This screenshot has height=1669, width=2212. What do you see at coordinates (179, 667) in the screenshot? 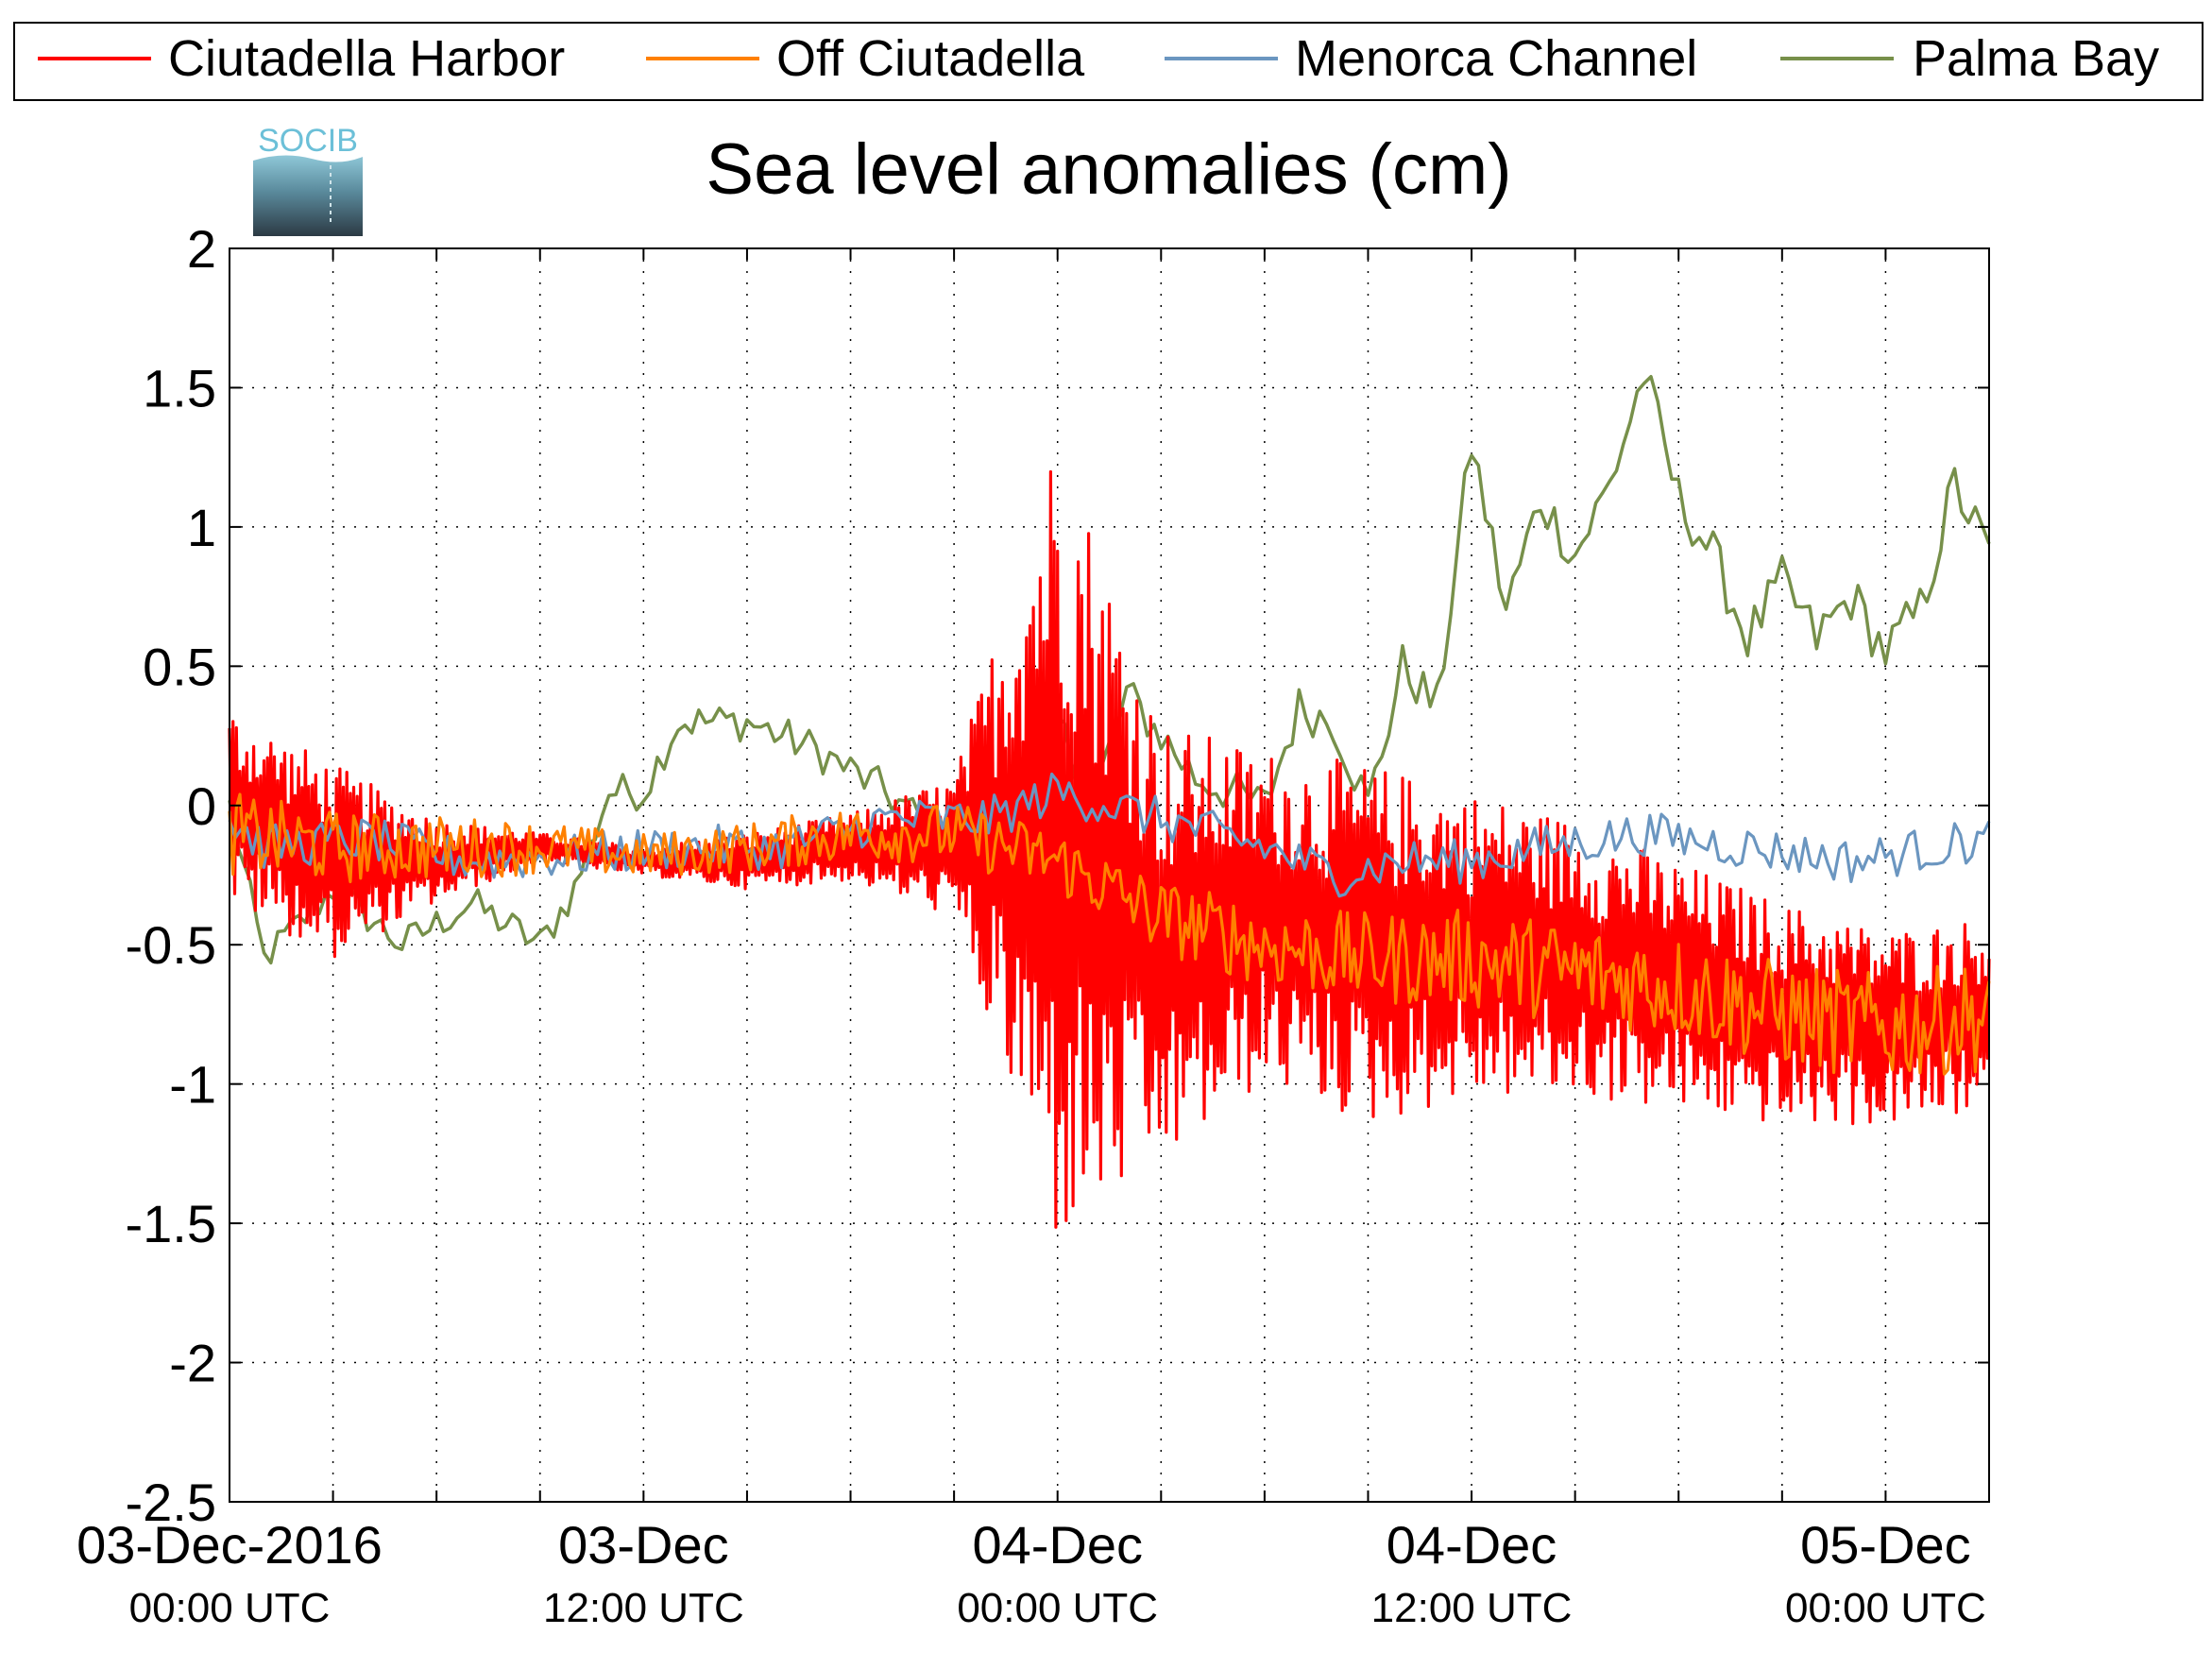
I see `y-tick-label: 0.5` at bounding box center [179, 667].